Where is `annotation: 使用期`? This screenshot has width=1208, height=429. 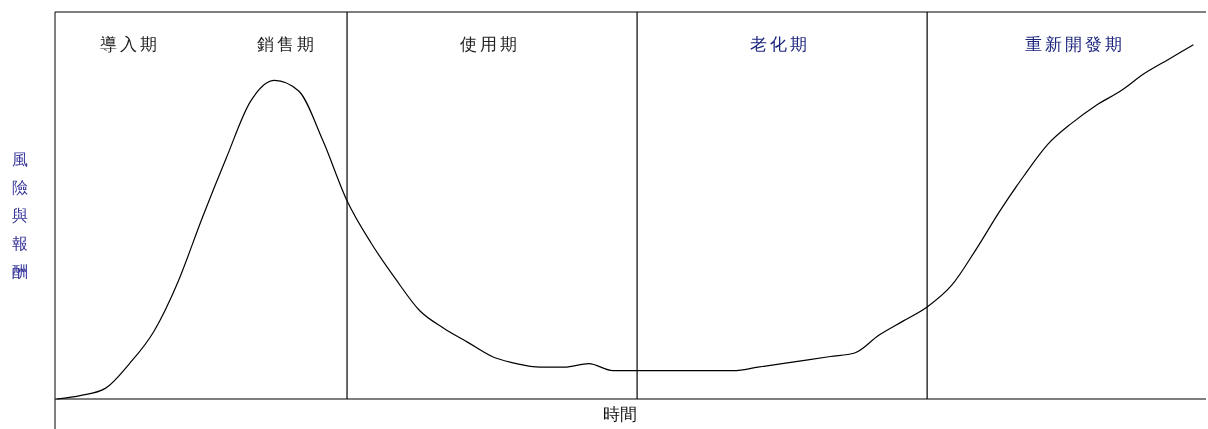
annotation: 使用期 is located at coordinates (490, 44).